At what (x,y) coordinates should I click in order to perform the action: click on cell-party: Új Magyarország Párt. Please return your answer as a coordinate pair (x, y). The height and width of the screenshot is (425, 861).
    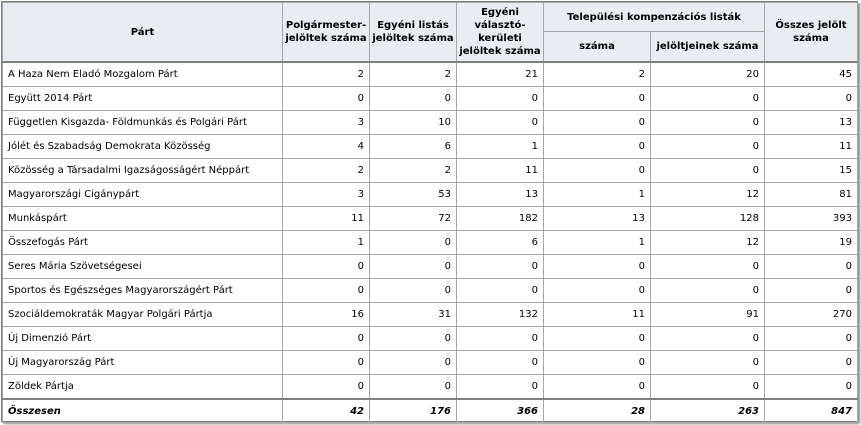
    Looking at the image, I should click on (142, 362).